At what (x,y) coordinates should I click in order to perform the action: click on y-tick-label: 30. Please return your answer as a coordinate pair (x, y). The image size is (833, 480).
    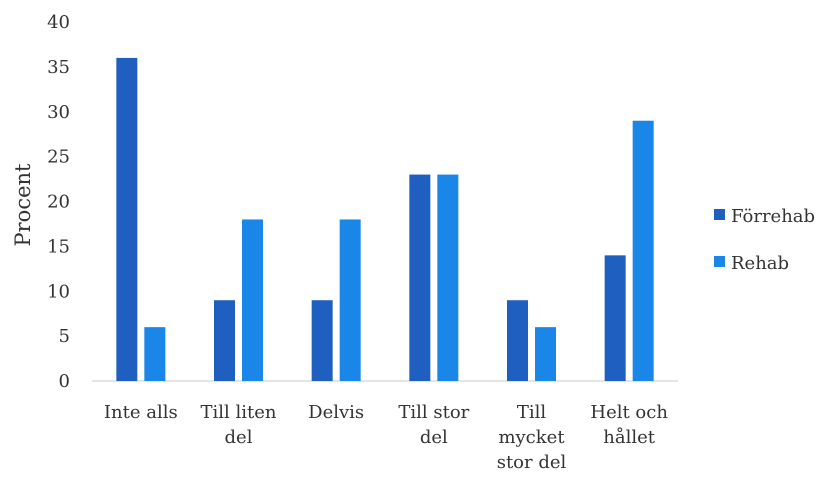
    Looking at the image, I should click on (58, 112).